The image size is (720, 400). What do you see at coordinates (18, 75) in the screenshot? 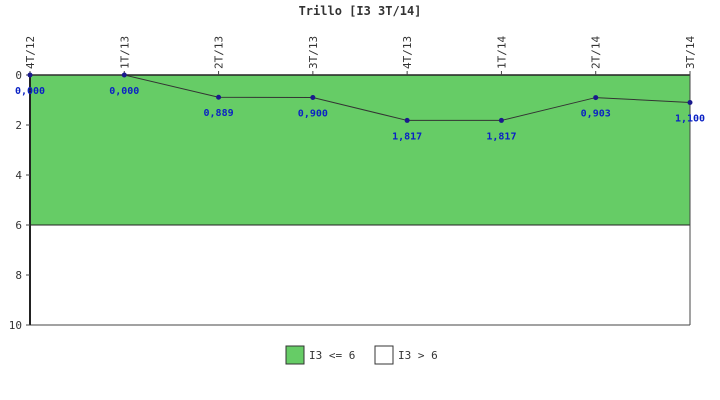
I see `y-tick-label: 0` at bounding box center [18, 75].